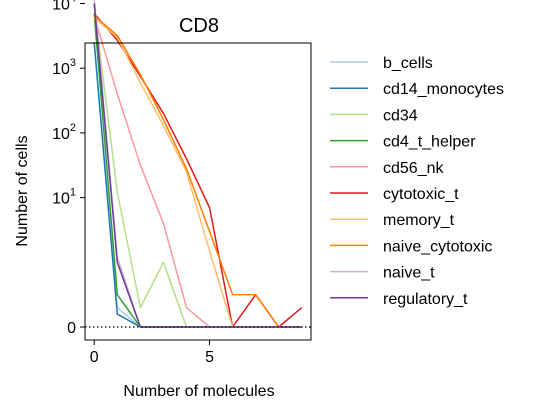  Describe the element at coordinates (64, 197) in the screenshot. I see `y-tick-label: 10¹` at that location.